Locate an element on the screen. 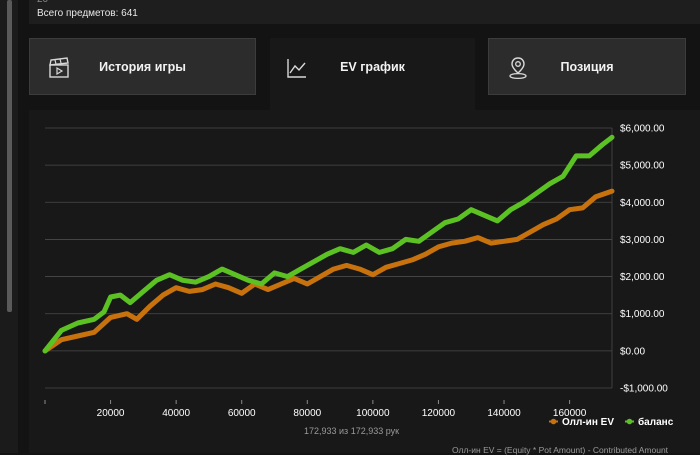 This screenshot has width=700, height=455. tab-label: История игры is located at coordinates (142, 66).